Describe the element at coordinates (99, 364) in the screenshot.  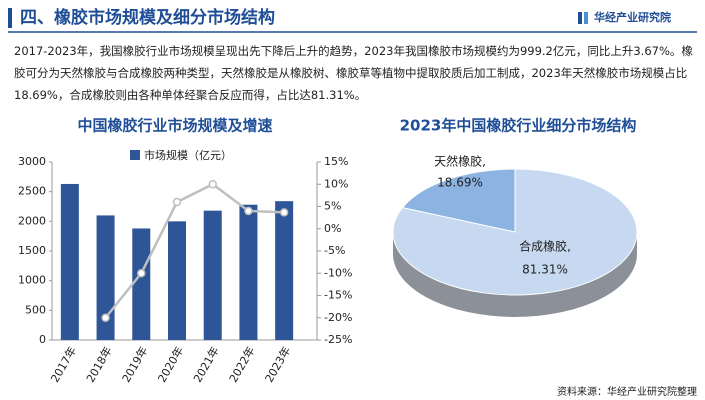
I see `x-tick-label: 2018年` at that location.